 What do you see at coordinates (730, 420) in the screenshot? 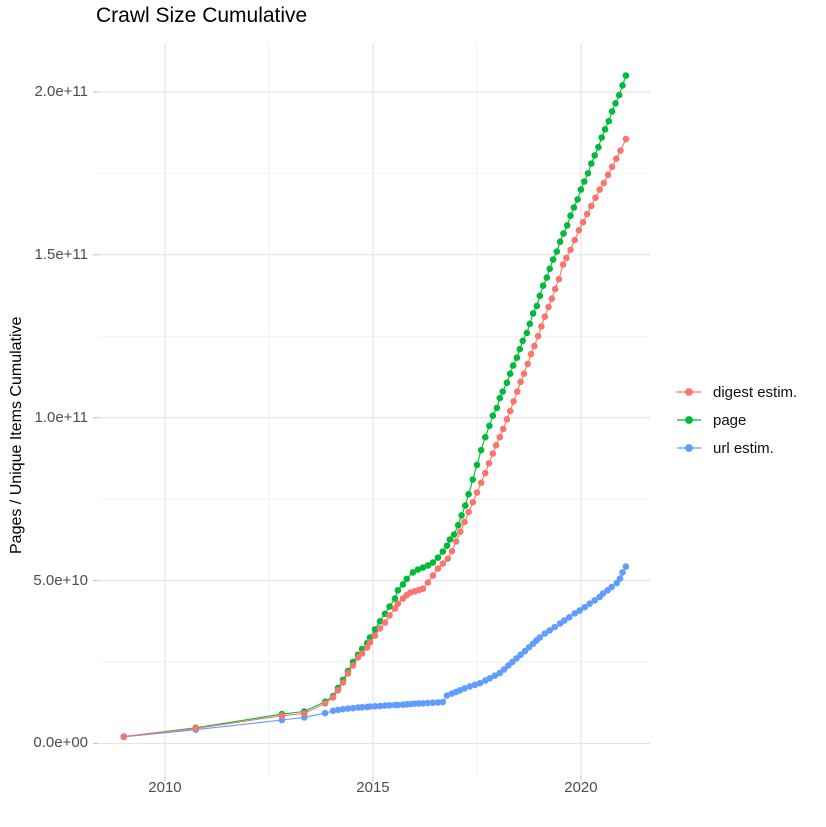
I see `legend-label: page` at bounding box center [730, 420].